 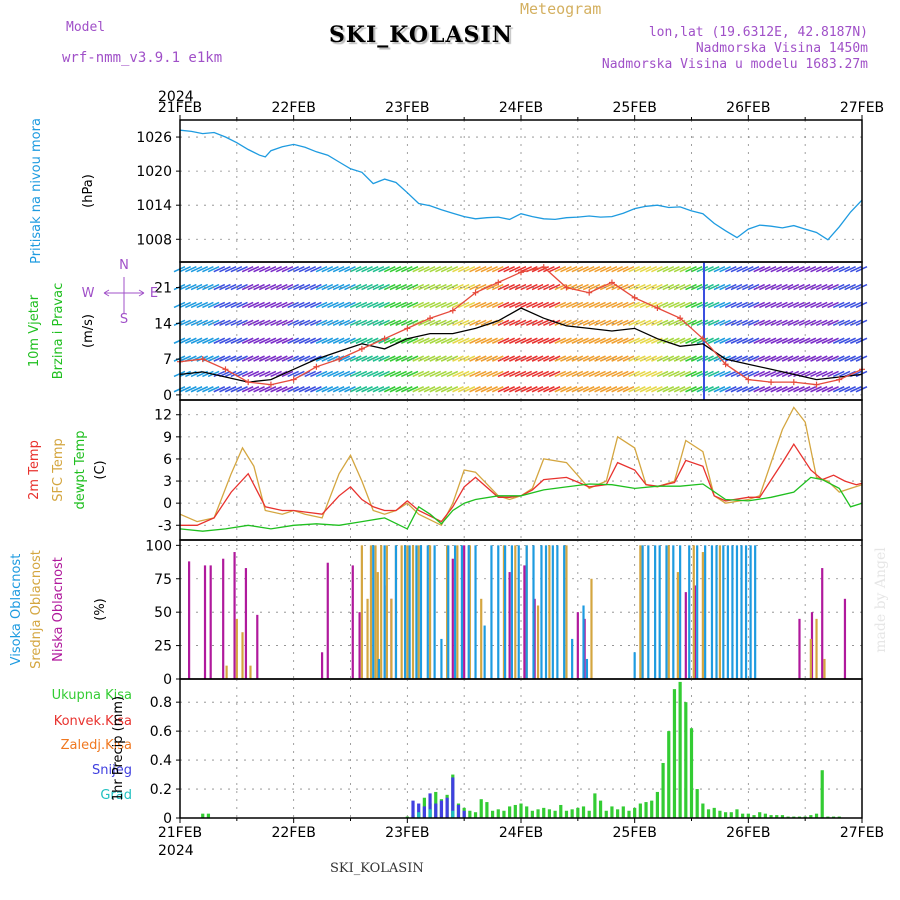 I want to click on x-tick-label-bottom: 24FEB, so click(x=521, y=833).